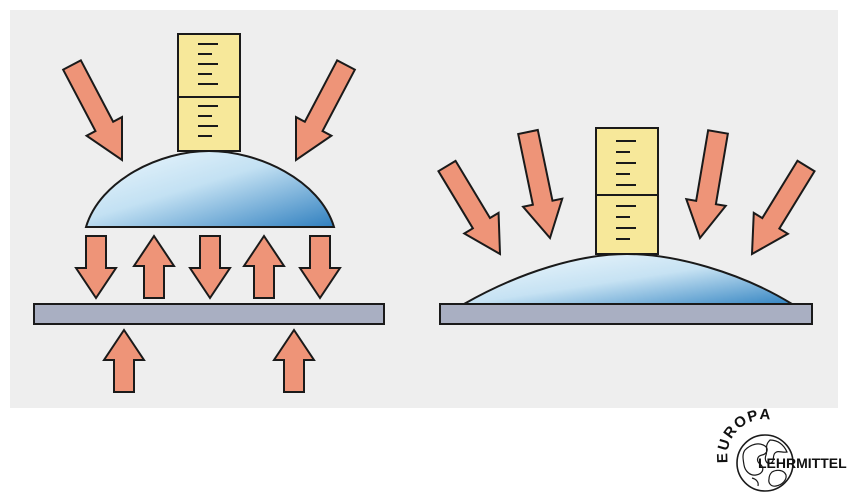  Describe the element at coordinates (209, 360) in the screenshot. I see `left-bottom-arrows` at that location.